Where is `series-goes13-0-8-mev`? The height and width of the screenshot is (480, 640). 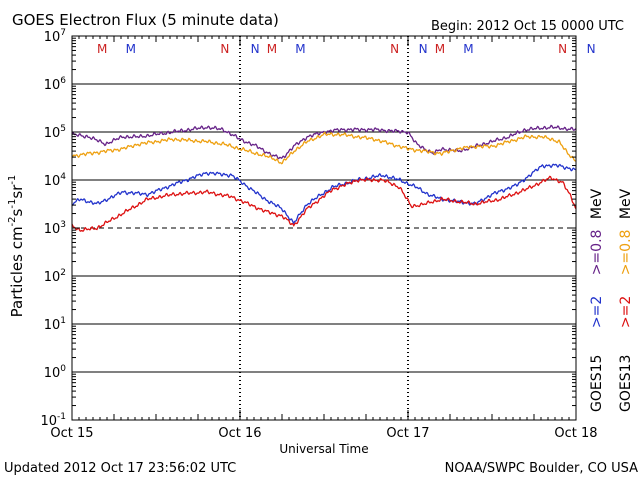 series-goes13-0-8-mev is located at coordinates (324, 148).